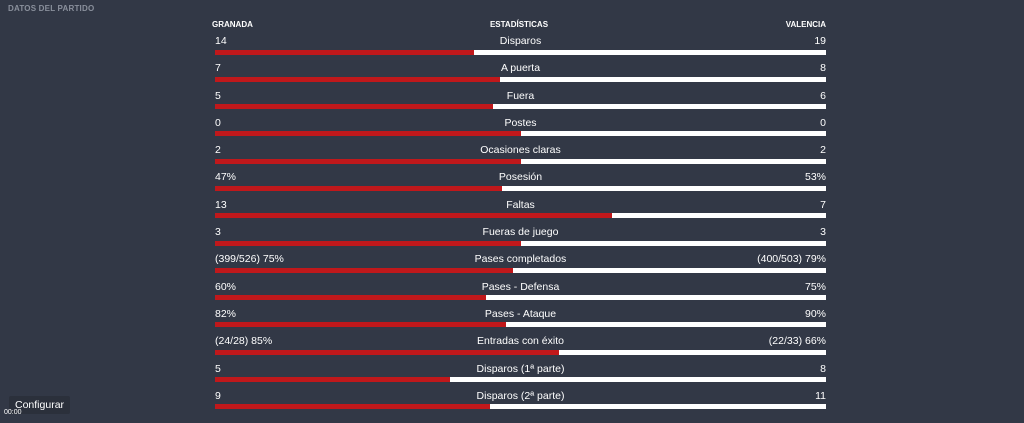 This screenshot has width=1024, height=423. What do you see at coordinates (791, 259) in the screenshot?
I see `away-value: (400/503) 79%` at bounding box center [791, 259].